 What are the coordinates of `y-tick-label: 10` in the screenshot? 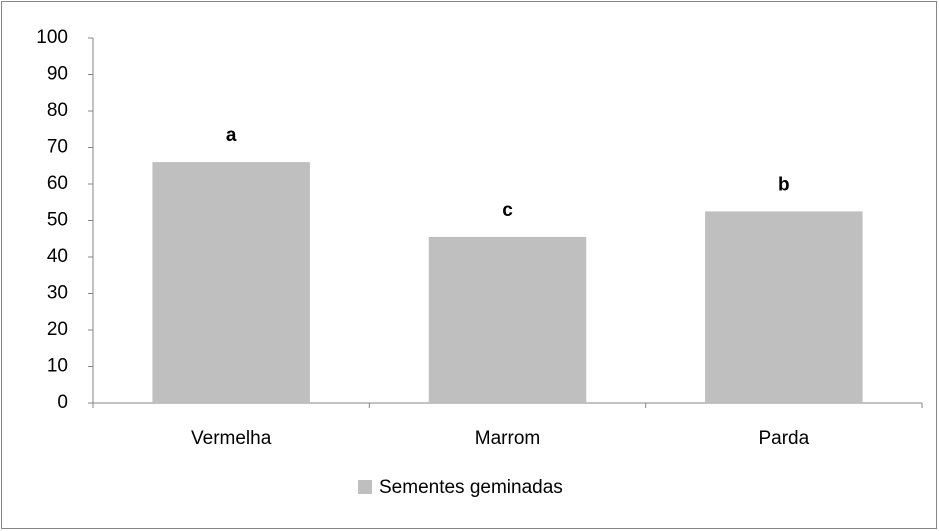 It's located at (57, 366).